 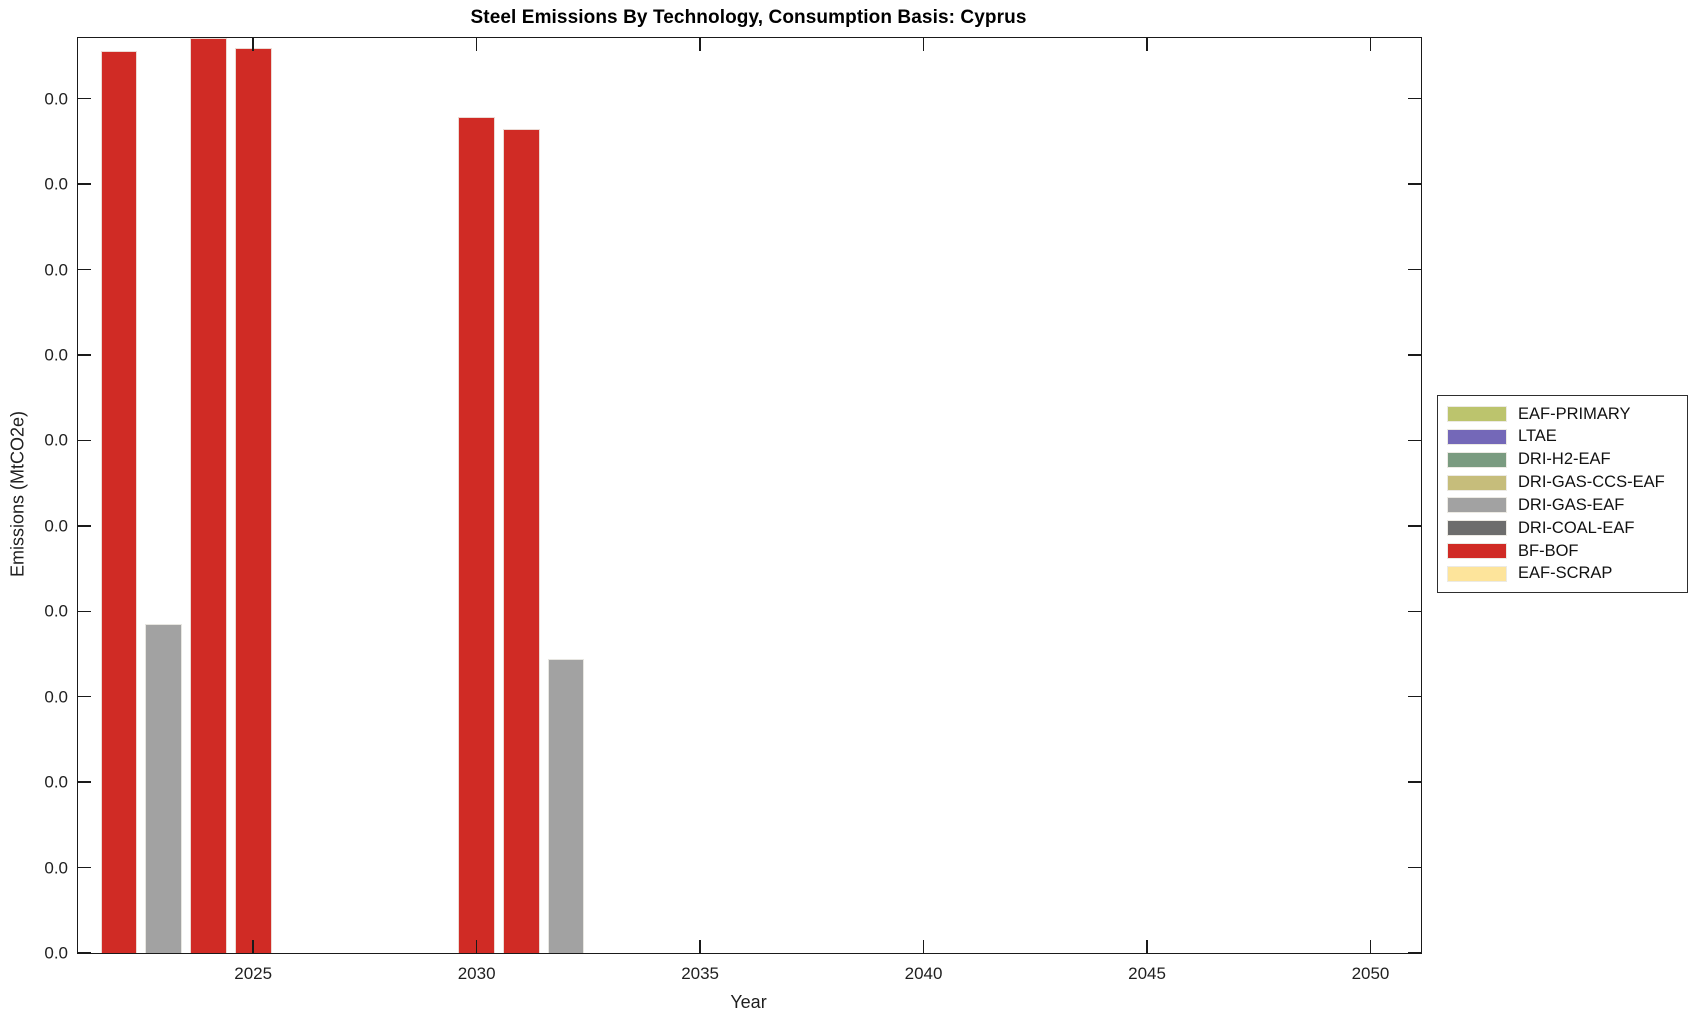 I want to click on x-tick-label: 2025, so click(x=253, y=973).